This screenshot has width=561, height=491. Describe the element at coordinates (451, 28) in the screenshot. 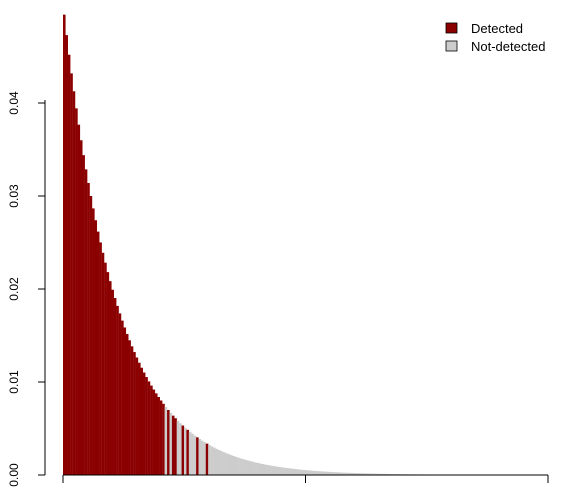

I see `legend-swatch-detected` at that location.